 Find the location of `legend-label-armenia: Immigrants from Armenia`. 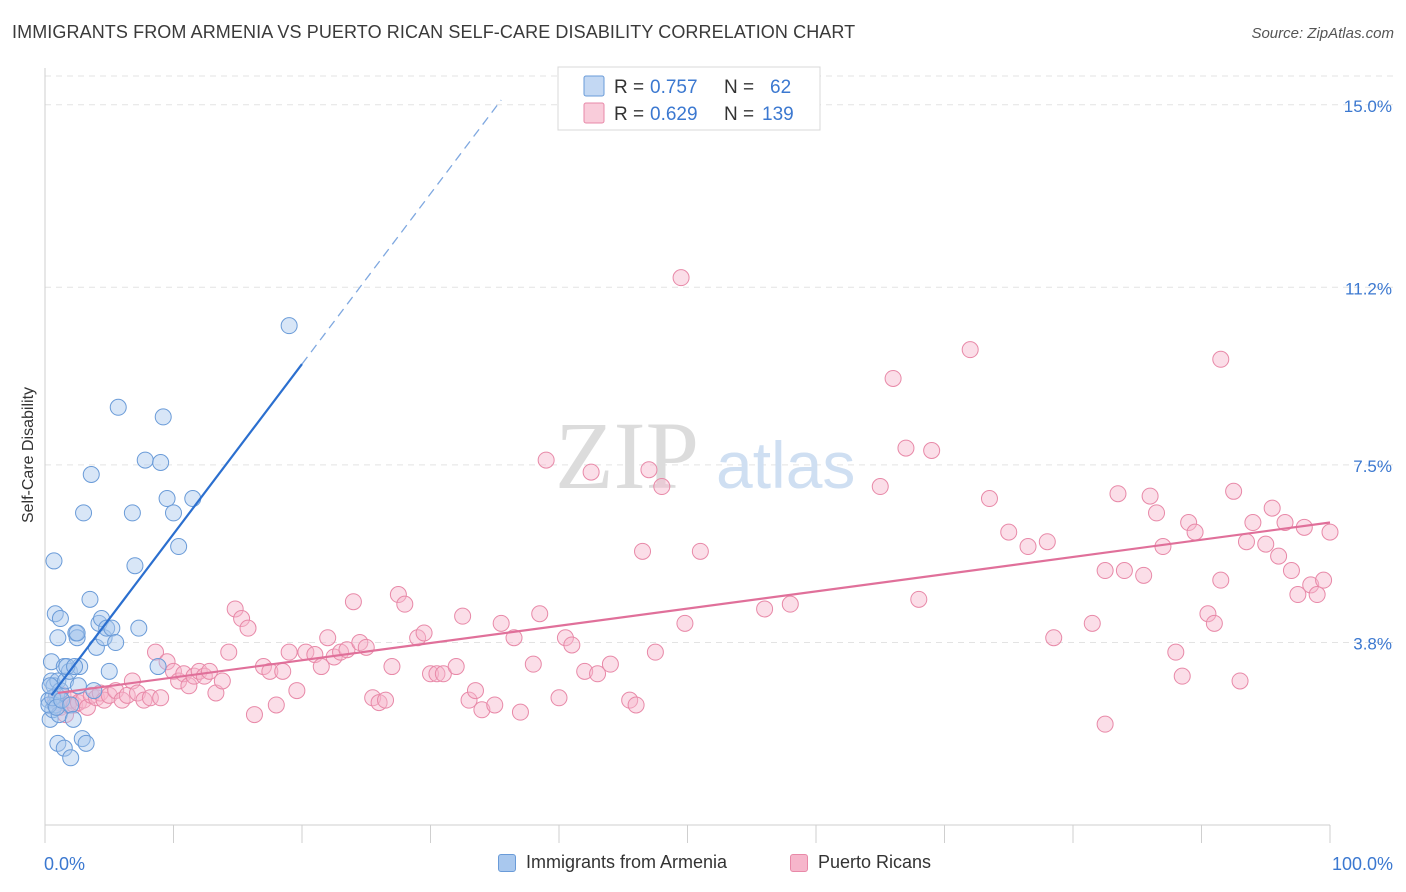

legend-label-armenia: Immigrants from Armenia is located at coordinates (627, 862).